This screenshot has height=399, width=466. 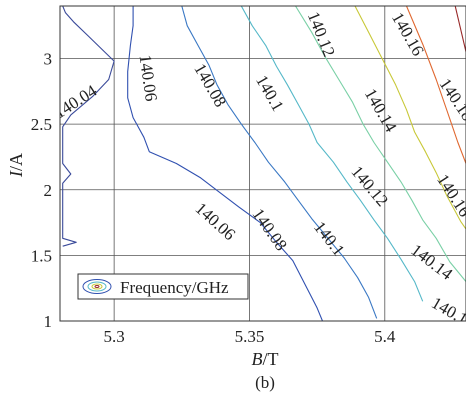 I want to click on subfigure-label: (b), so click(x=265, y=382).